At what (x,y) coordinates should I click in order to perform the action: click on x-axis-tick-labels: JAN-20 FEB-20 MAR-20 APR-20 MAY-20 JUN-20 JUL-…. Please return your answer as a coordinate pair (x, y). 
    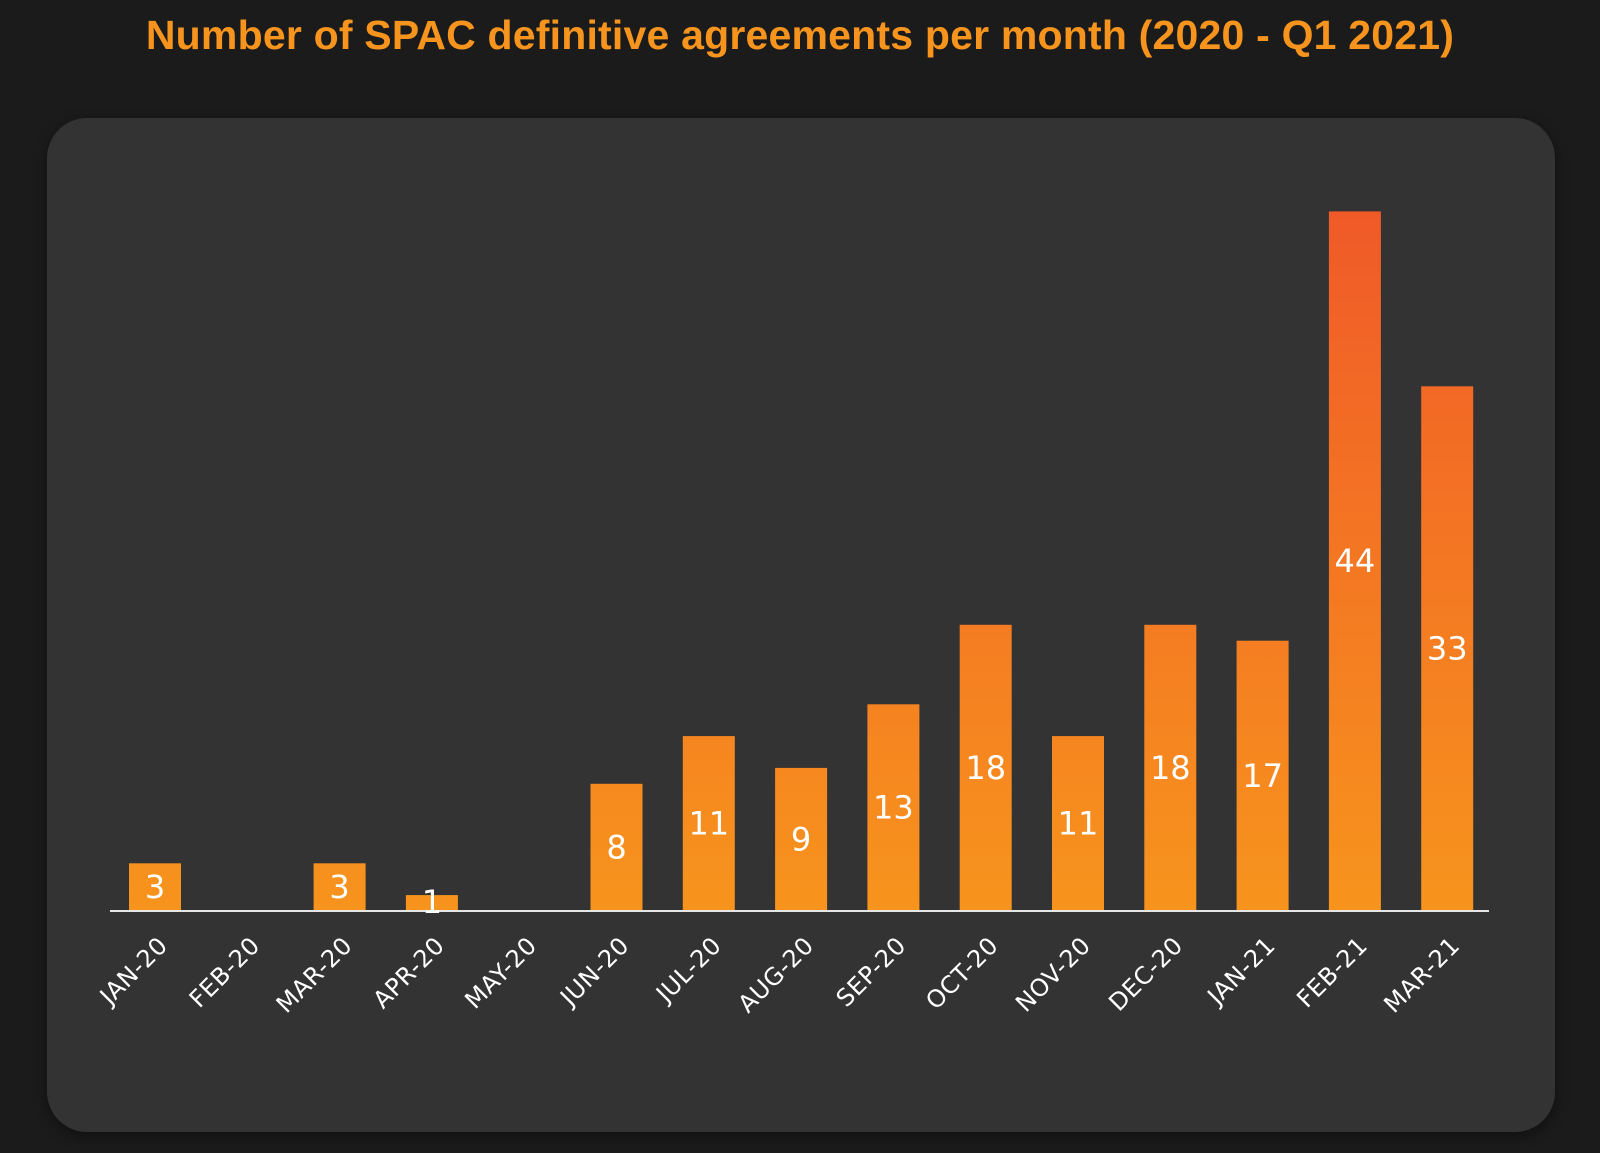
    Looking at the image, I should click on (779, 974).